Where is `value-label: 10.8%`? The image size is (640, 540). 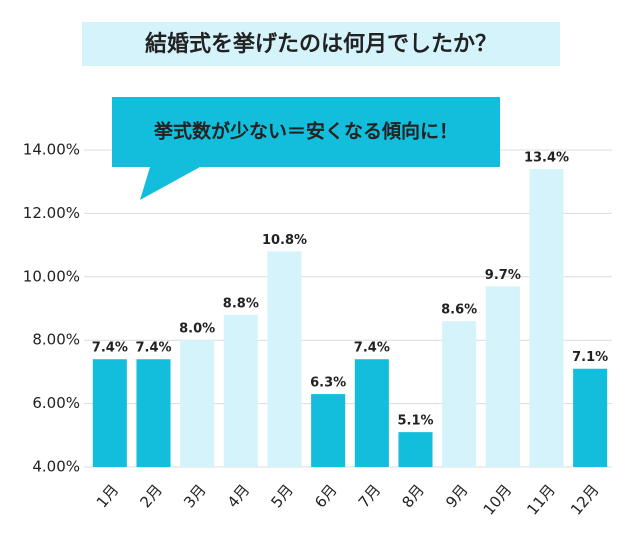 value-label: 10.8% is located at coordinates (284, 240).